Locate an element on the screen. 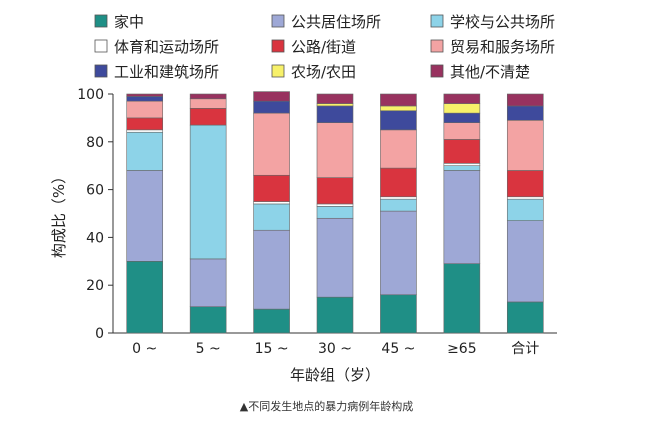  legend-label: 家中 is located at coordinates (129, 22).